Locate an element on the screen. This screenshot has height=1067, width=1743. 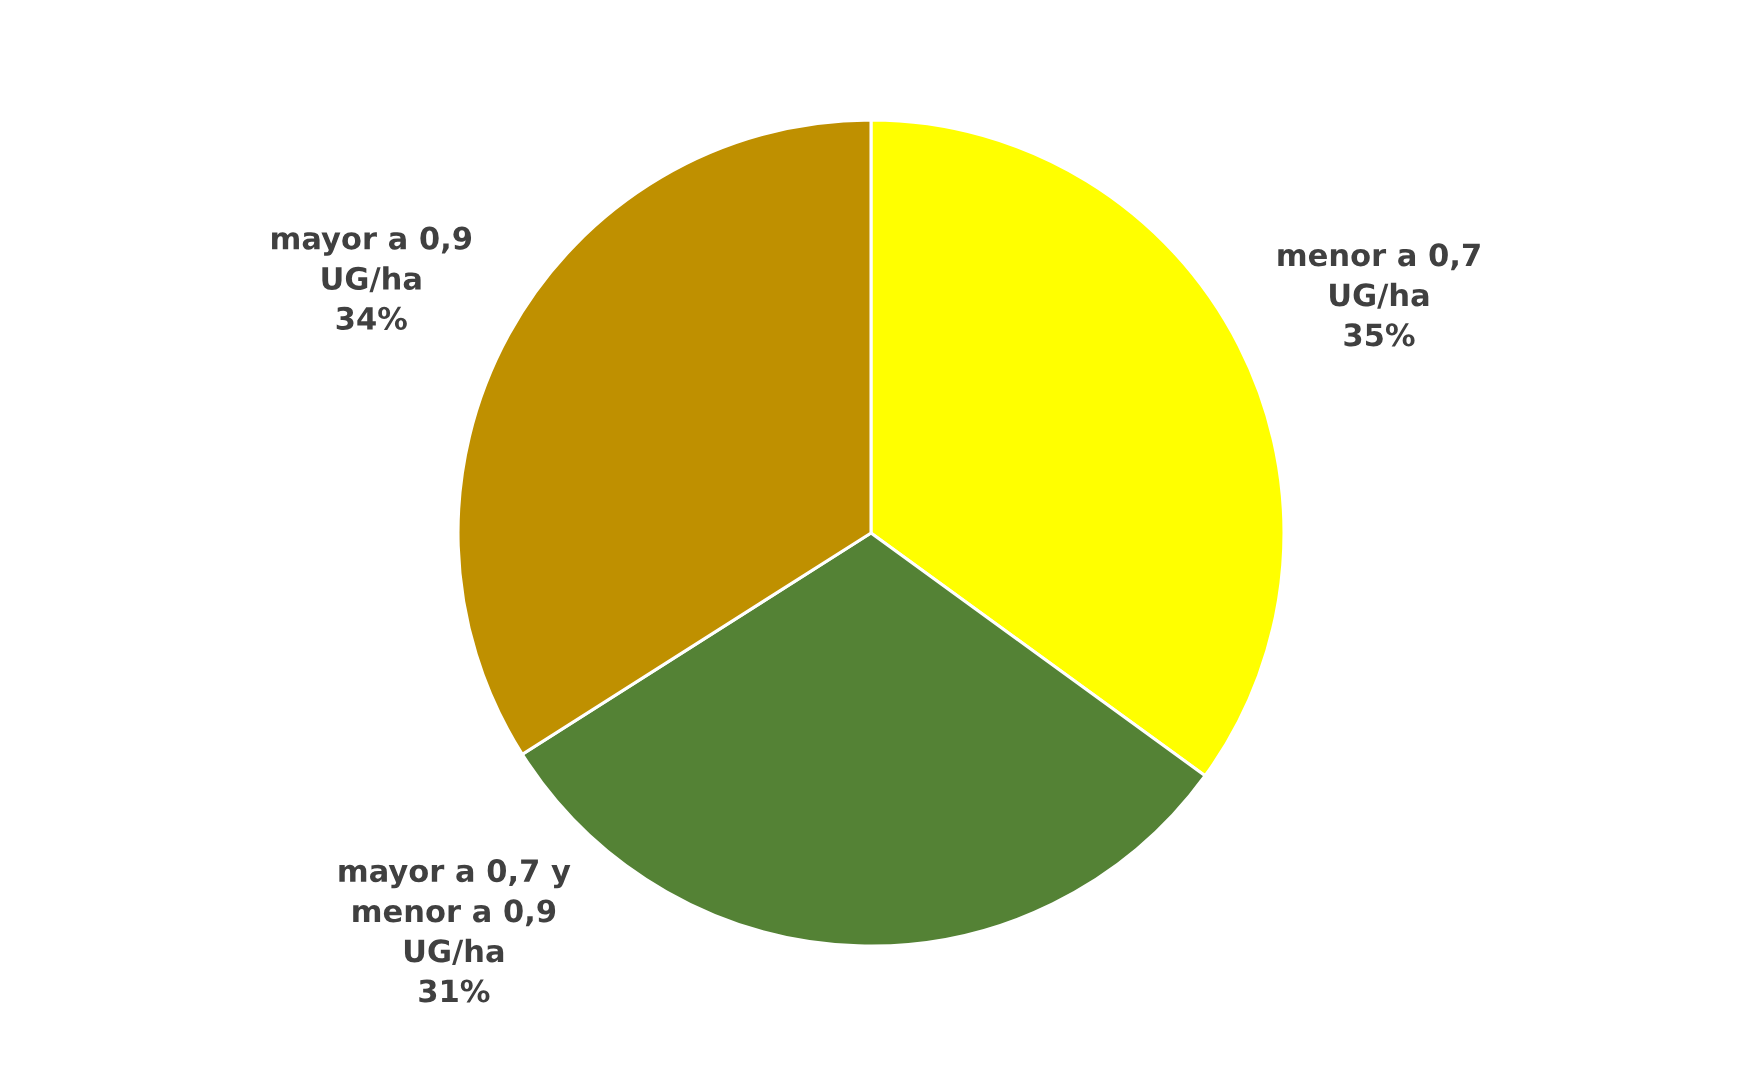
data-label: 31% is located at coordinates (454, 991).